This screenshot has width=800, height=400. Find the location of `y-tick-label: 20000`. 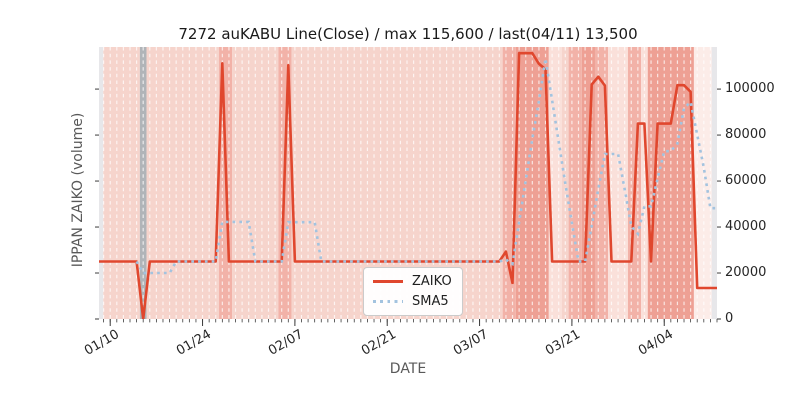

y-tick-label: 20000 is located at coordinates (746, 272).